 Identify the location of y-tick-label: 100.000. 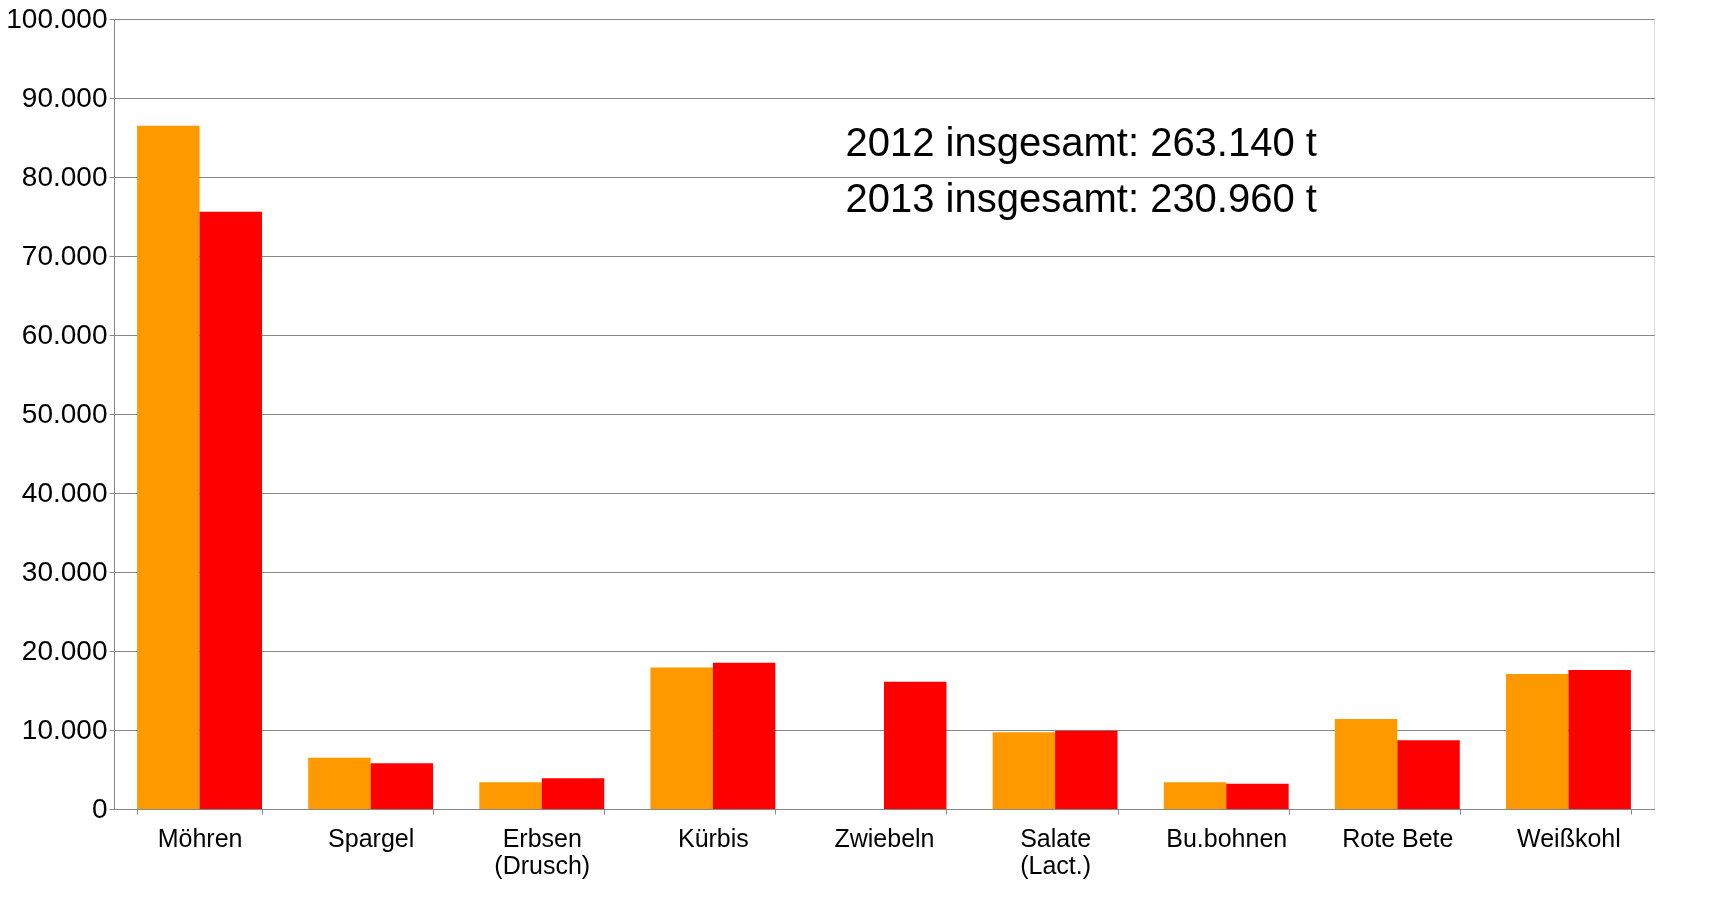
(57, 18).